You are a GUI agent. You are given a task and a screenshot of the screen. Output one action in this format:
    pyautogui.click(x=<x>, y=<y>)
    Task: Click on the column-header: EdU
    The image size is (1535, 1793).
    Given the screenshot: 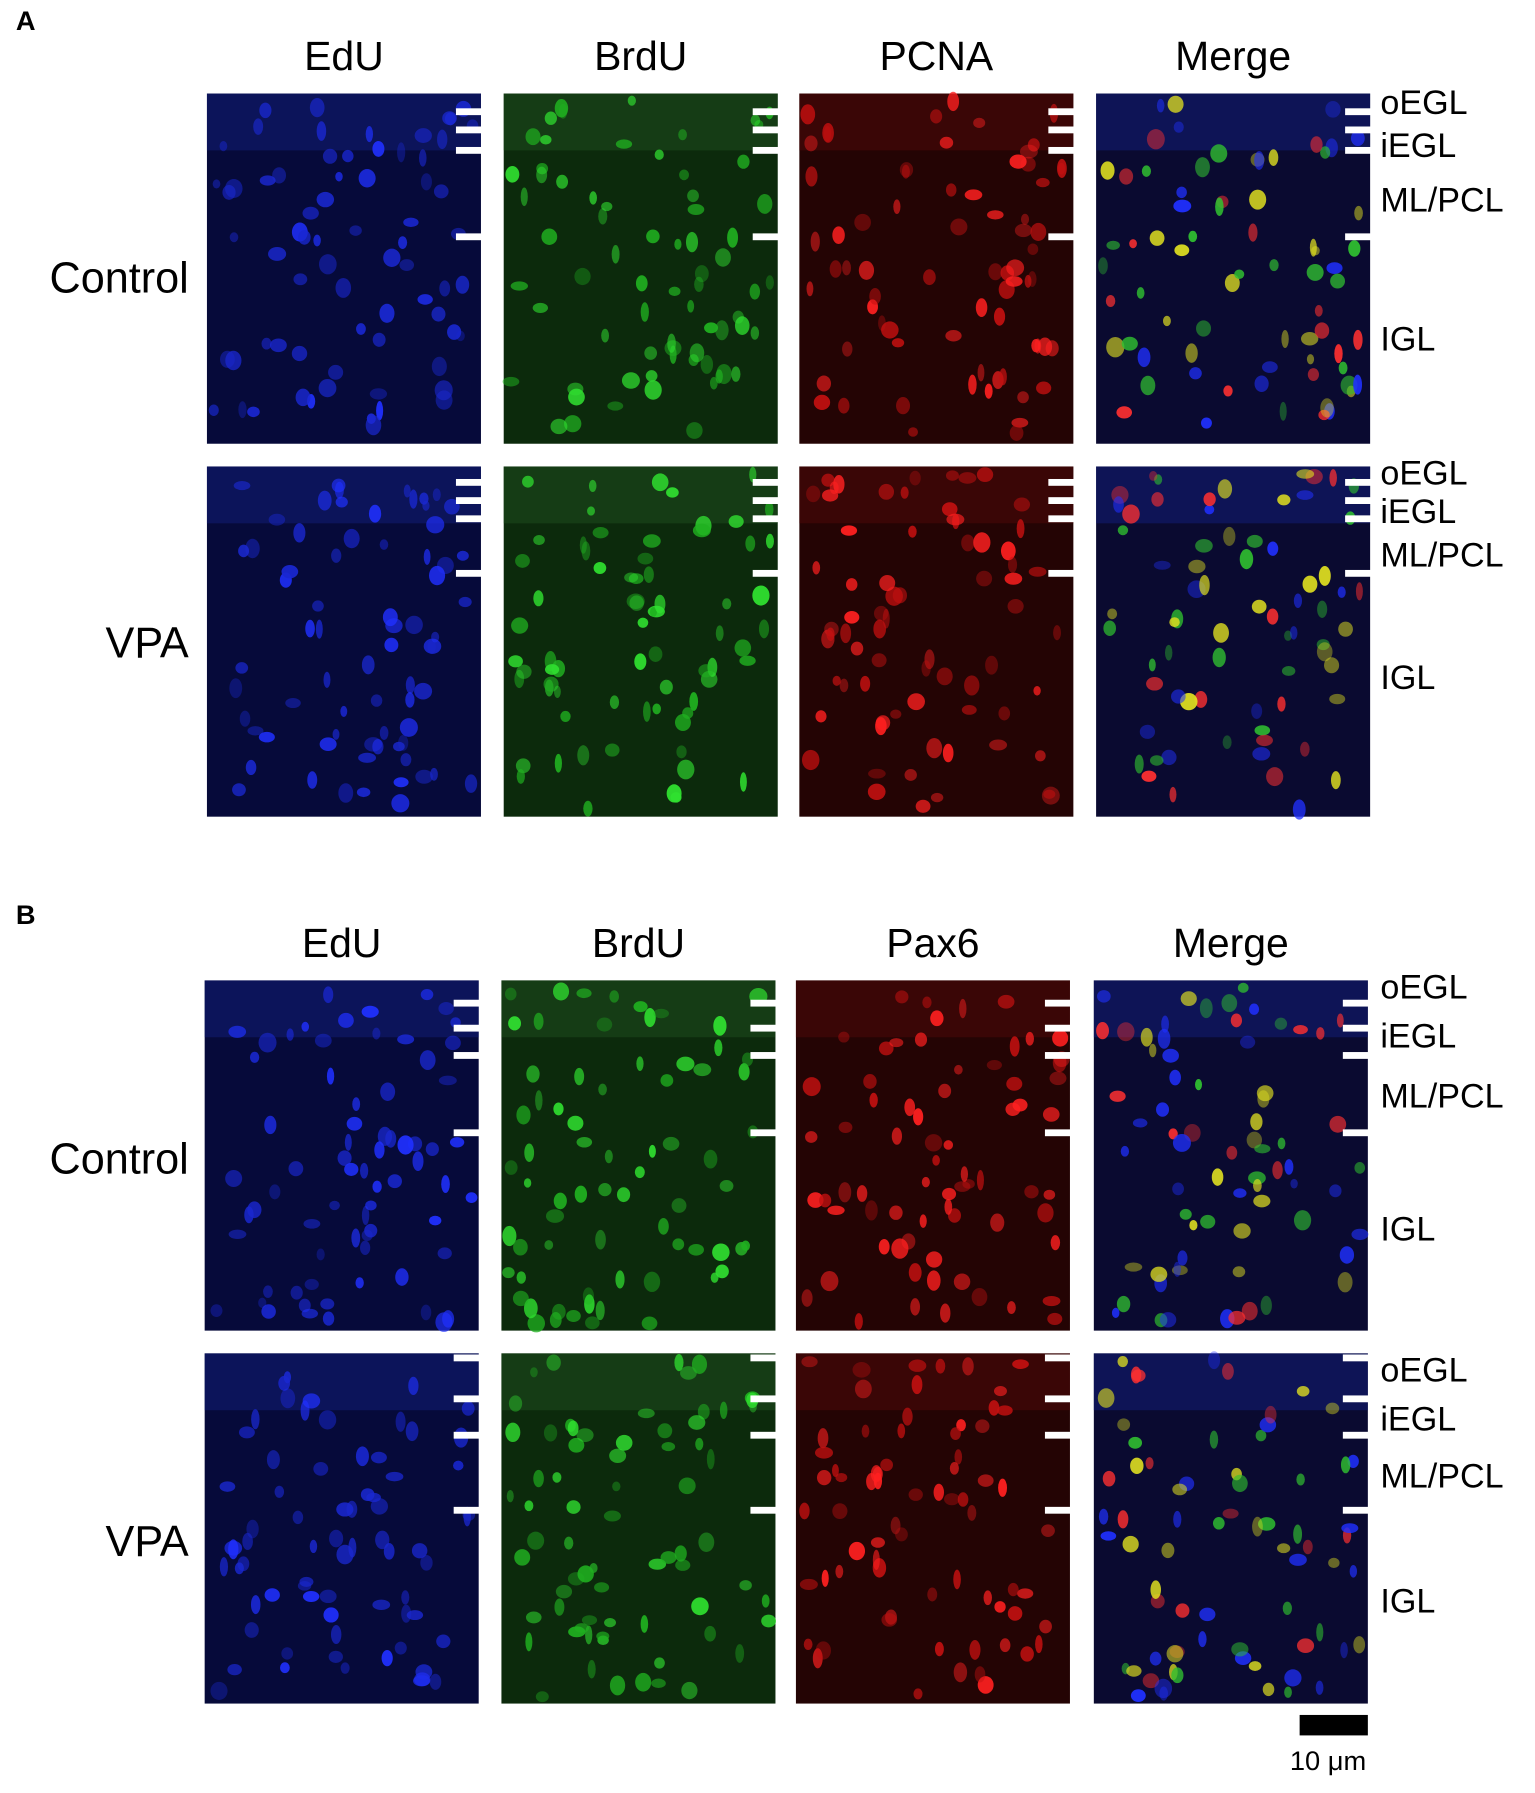 What is the action you would take?
    pyautogui.click(x=344, y=56)
    